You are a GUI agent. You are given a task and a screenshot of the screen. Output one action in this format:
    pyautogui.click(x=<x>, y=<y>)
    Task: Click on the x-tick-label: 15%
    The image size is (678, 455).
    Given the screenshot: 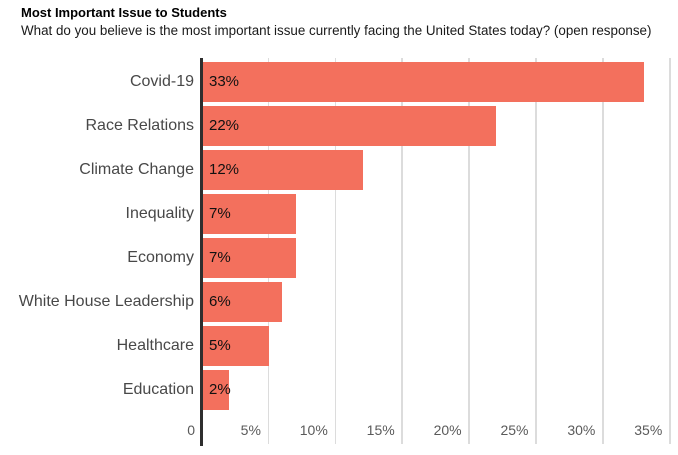 What is the action you would take?
    pyautogui.click(x=380, y=430)
    